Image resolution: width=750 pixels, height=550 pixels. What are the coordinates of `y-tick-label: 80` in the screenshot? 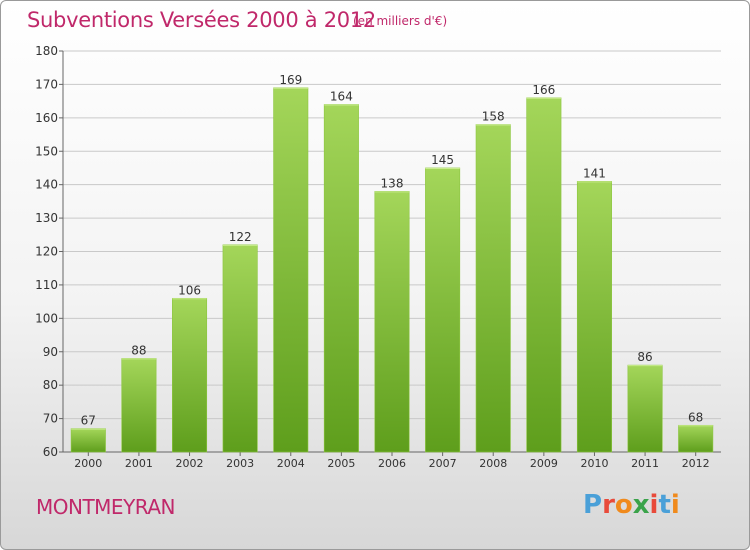 It's located at (50, 385).